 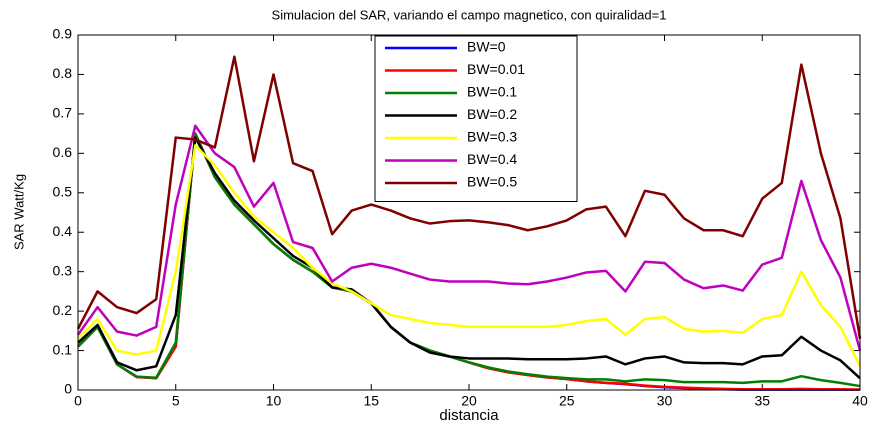 I want to click on x-tick-label: 15, so click(x=371, y=401).